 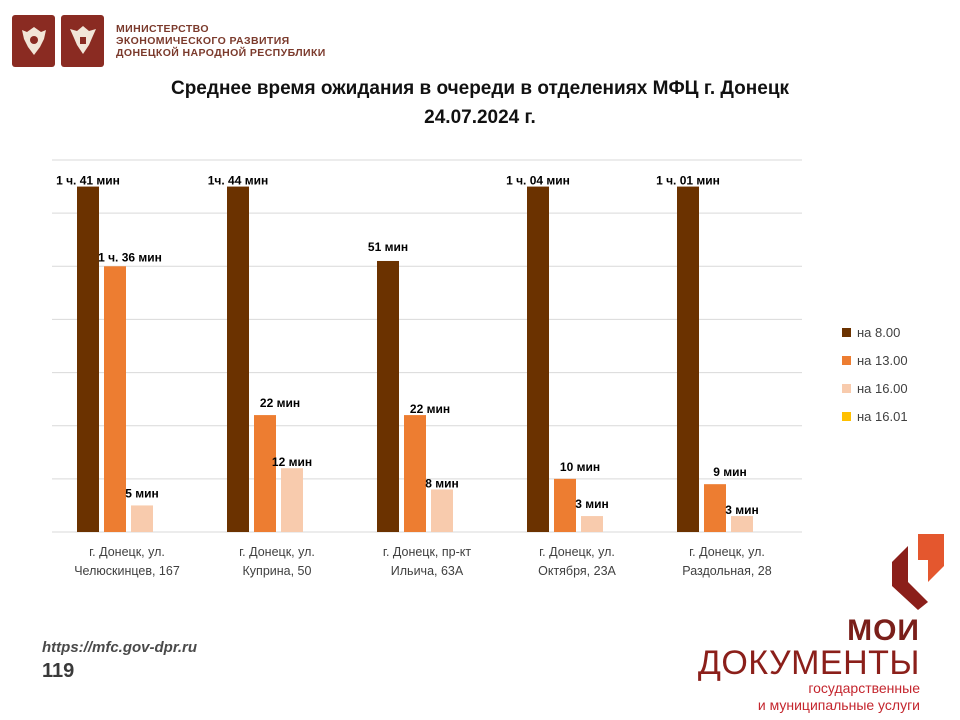 What do you see at coordinates (726, 571) in the screenshot?
I see `category-label: Раздольная, 28` at bounding box center [726, 571].